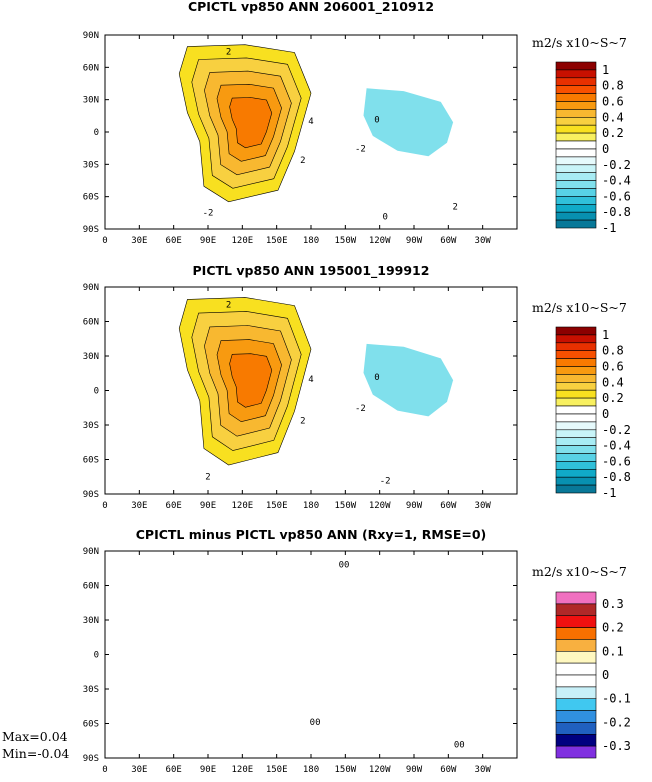 The image size is (652, 782). Describe the element at coordinates (616, 181) in the screenshot. I see `colorbar-label: -0.4` at that location.